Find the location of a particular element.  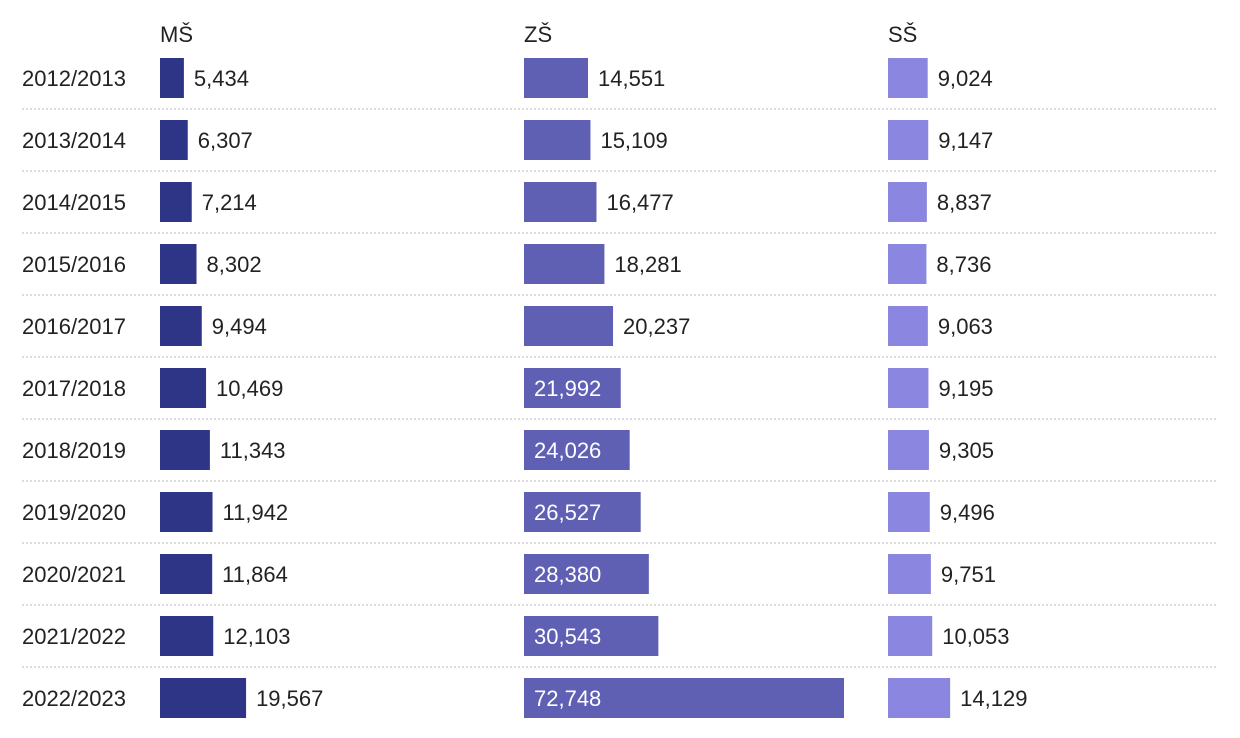

data-label: 72,748 is located at coordinates (567, 698).